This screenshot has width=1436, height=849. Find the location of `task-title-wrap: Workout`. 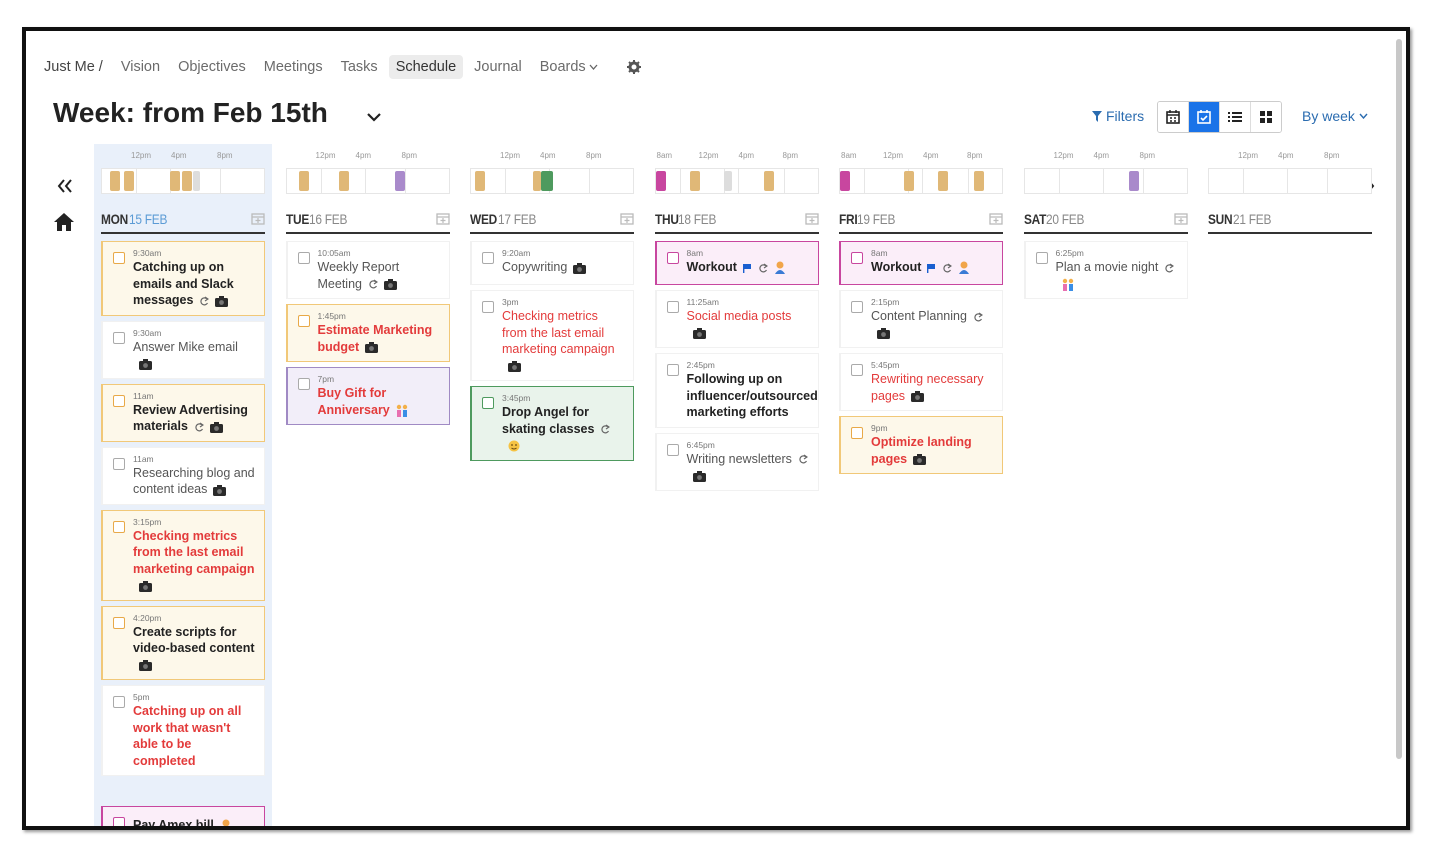

task-title-wrap: Workout is located at coordinates (932, 267).